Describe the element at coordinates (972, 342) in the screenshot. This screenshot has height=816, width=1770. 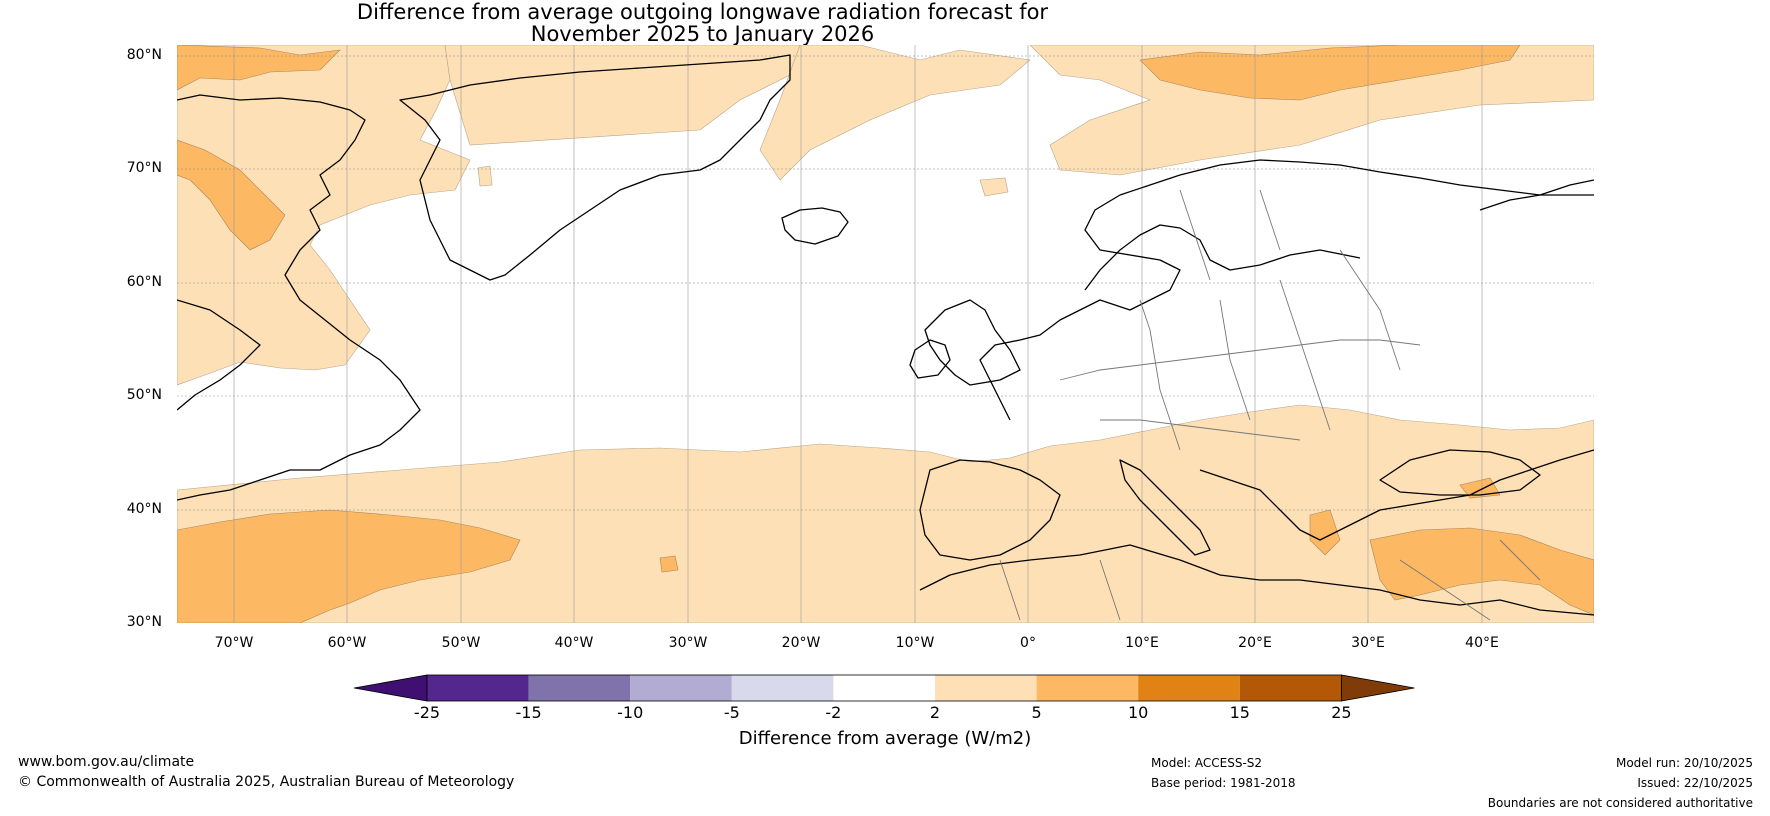
I see `british-isles-coast` at that location.